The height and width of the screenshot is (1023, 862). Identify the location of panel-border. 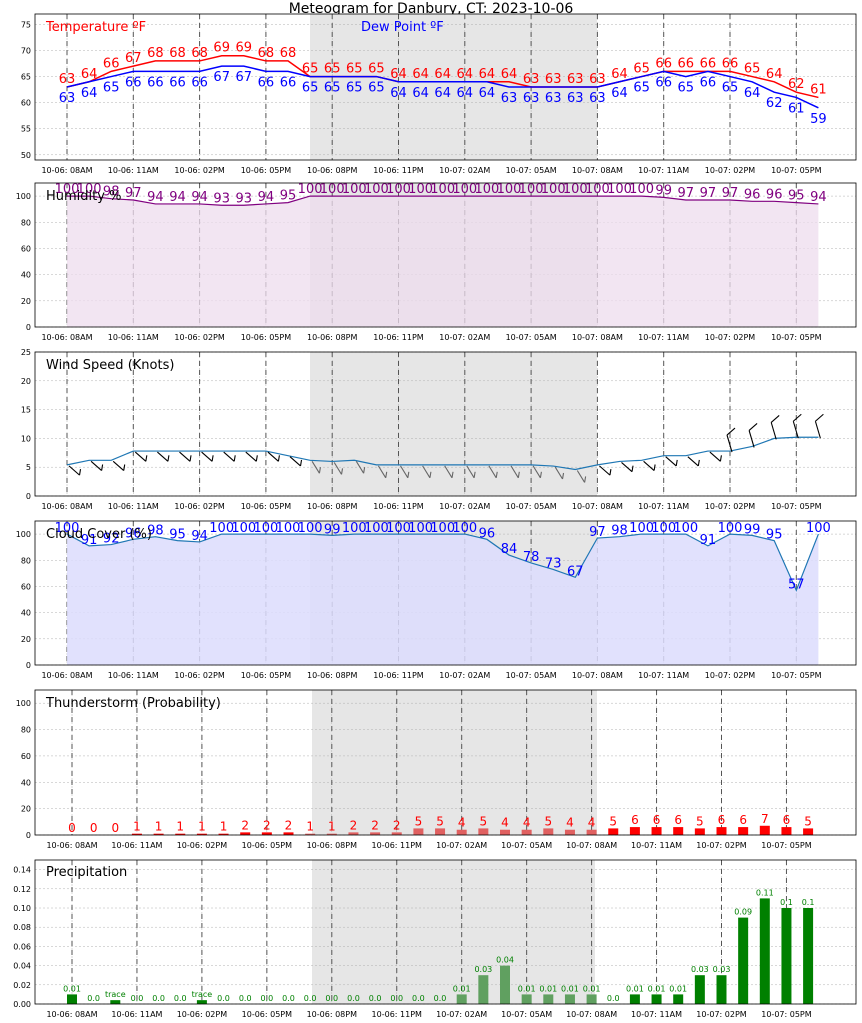
(445, 255).